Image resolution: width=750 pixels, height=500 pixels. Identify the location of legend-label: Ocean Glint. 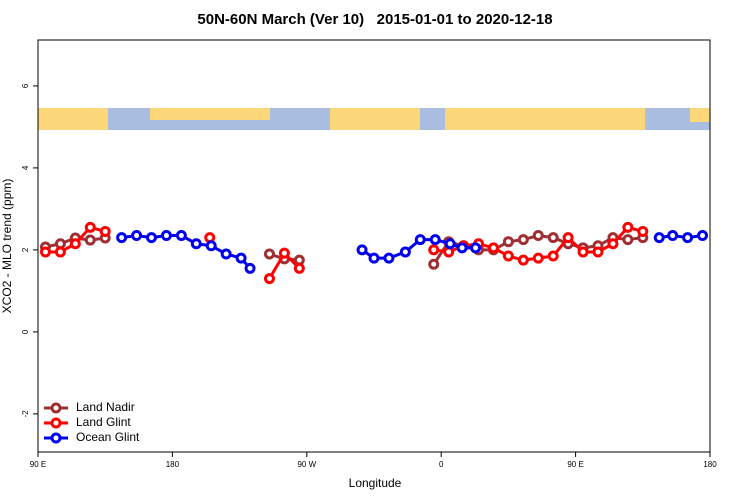
(108, 437).